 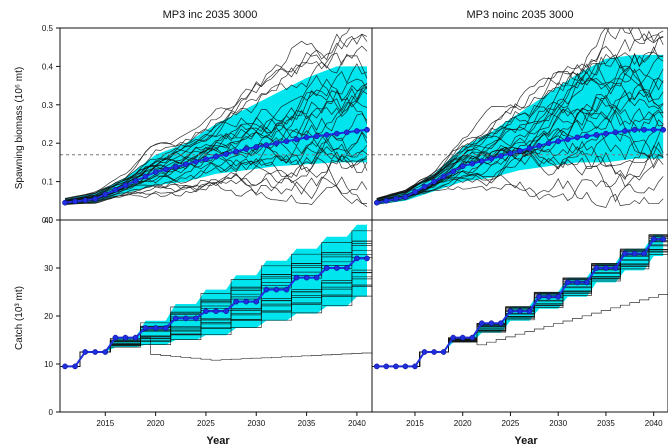 I want to click on y-tick-label: 0.2, so click(x=48, y=143).